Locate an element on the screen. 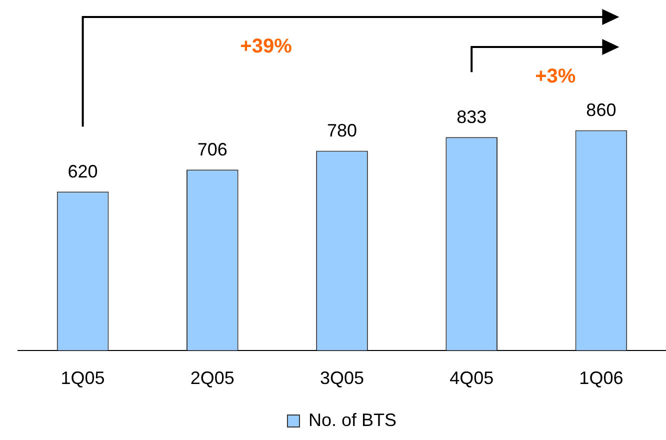 The image size is (666, 440). text: +39% is located at coordinates (266, 47).